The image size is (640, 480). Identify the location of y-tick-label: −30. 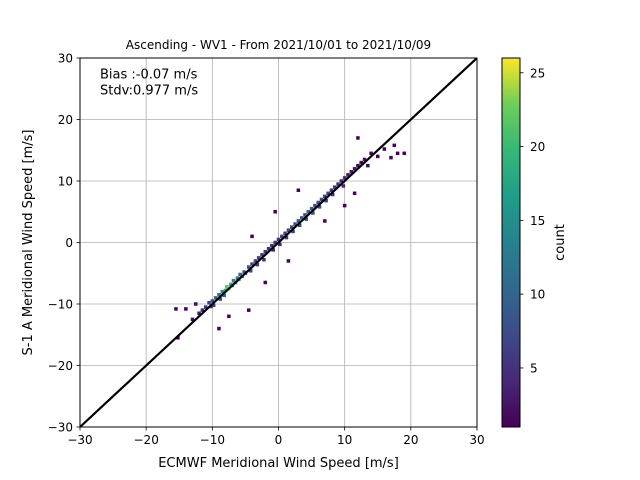
(60, 428).